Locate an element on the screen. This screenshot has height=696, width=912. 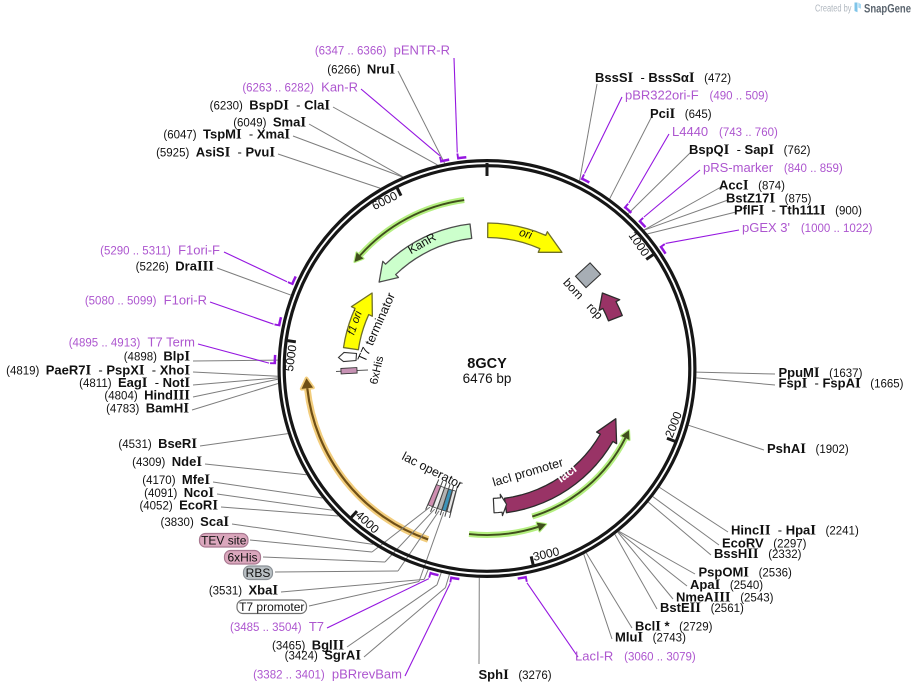
svg-text: (6047) TspMI - XmaI is located at coordinates (226, 135).